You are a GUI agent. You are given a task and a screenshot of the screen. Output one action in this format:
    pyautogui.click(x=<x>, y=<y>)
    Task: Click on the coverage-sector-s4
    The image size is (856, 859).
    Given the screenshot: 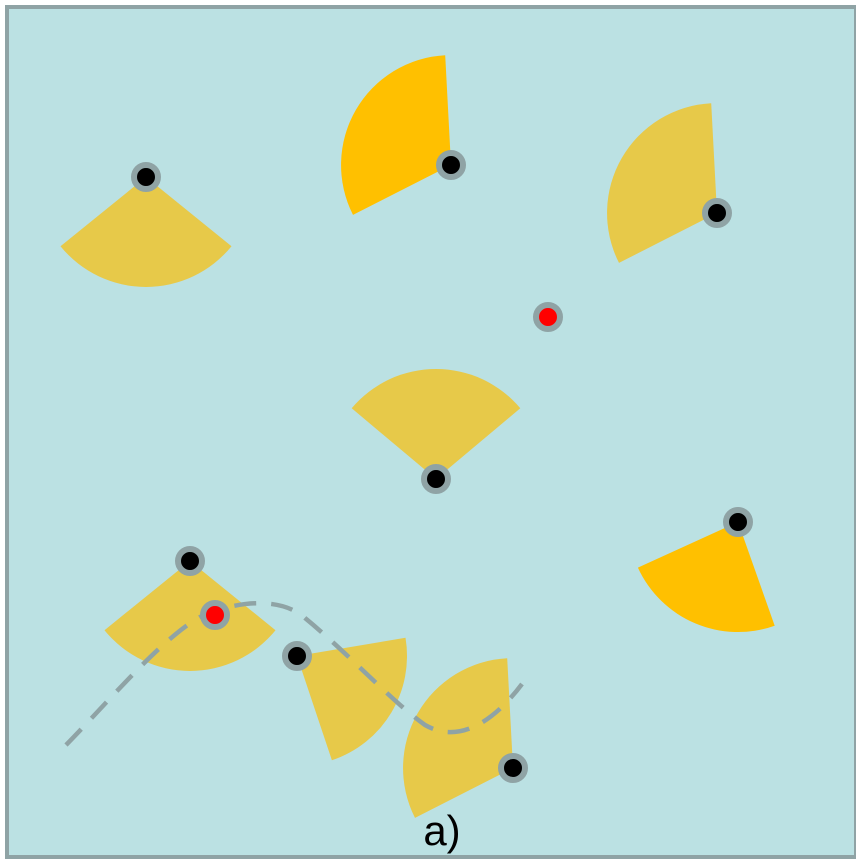 What is the action you would take?
    pyautogui.click(x=436, y=423)
    